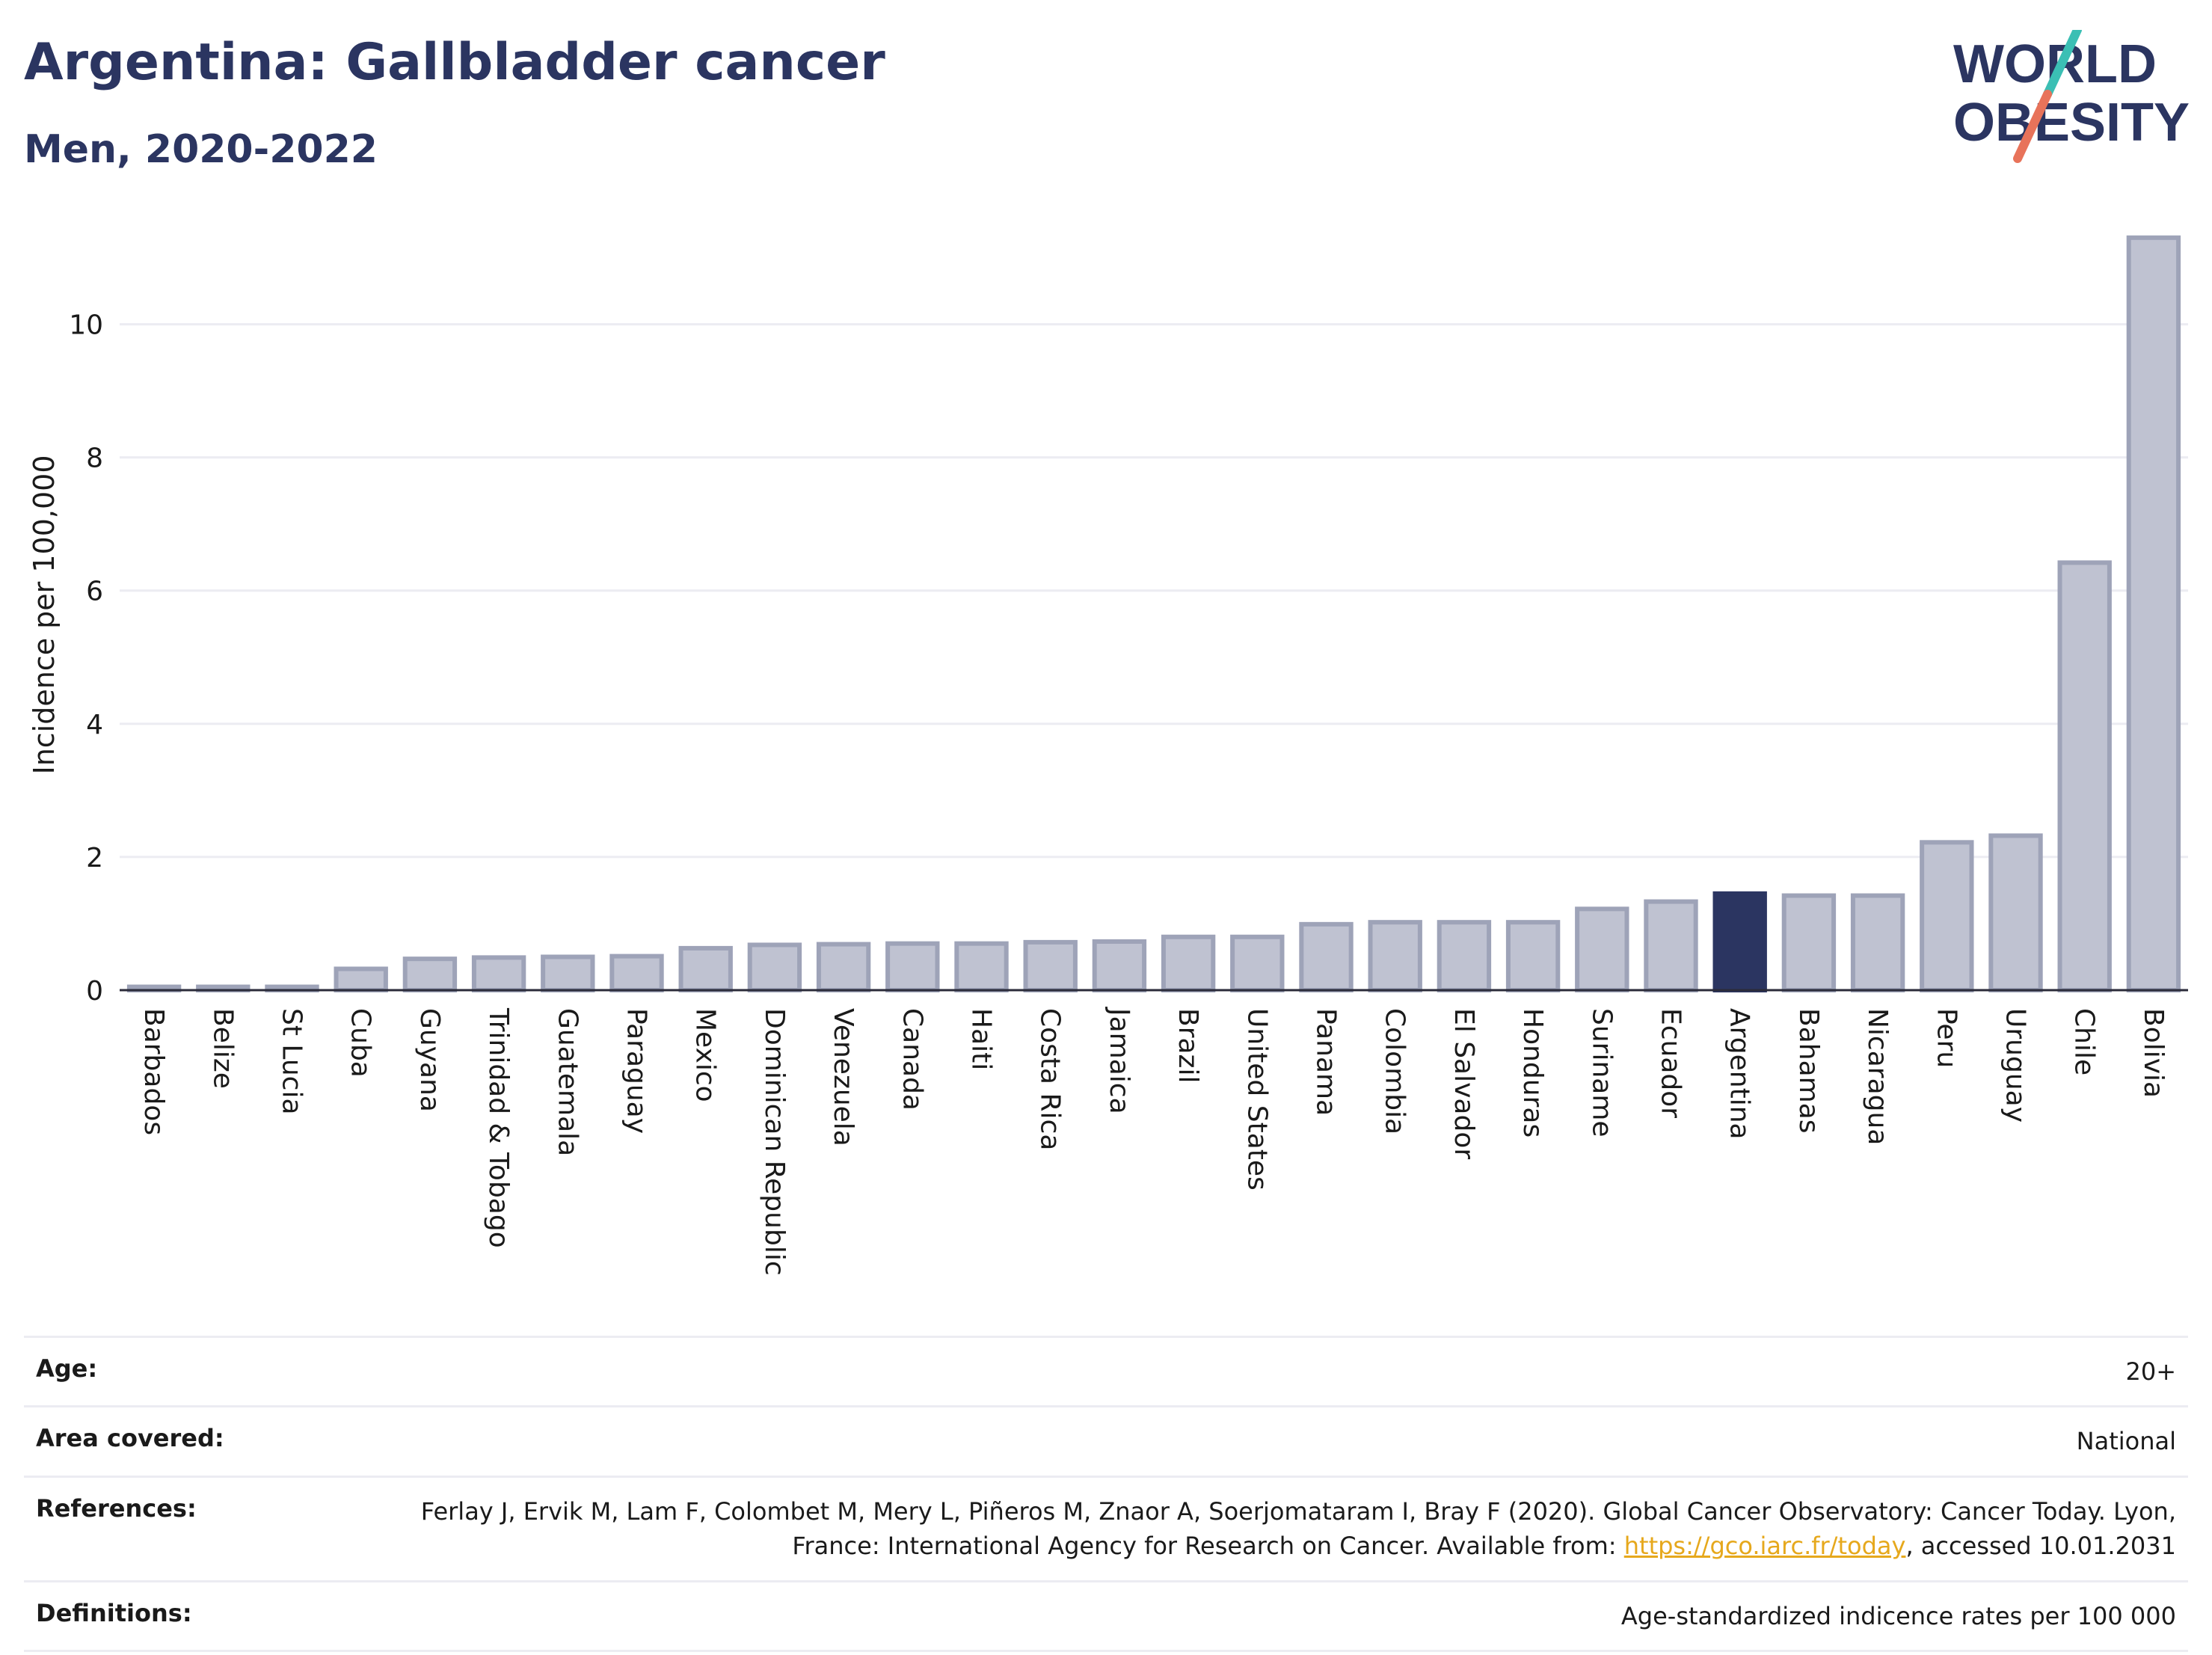  I want to click on x-tick-label: Honduras, so click(1533, 1072).